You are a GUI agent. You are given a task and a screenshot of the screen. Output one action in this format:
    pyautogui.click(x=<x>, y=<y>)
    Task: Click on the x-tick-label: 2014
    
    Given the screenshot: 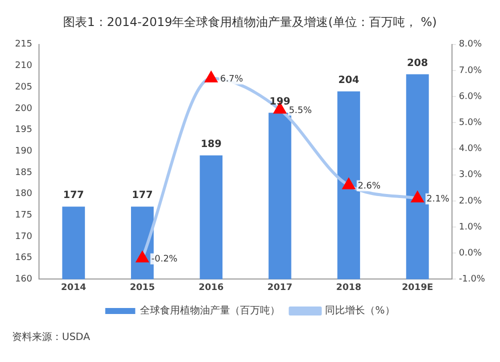 What is the action you would take?
    pyautogui.click(x=73, y=287)
    